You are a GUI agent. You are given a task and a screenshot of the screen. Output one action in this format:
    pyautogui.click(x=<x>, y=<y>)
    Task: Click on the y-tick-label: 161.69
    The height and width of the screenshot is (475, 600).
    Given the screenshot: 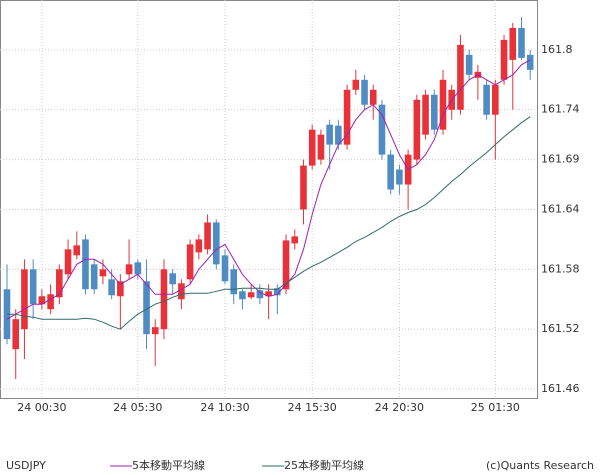 What is the action you would take?
    pyautogui.click(x=560, y=159)
    